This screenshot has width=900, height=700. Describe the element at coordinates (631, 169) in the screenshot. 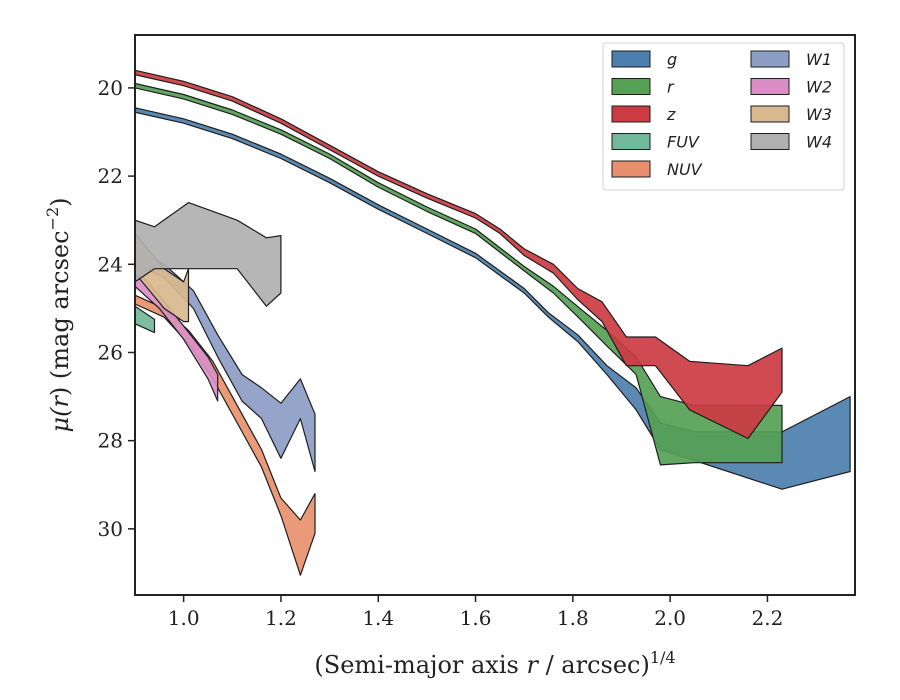

I see `legend-swatch-nuv` at that location.